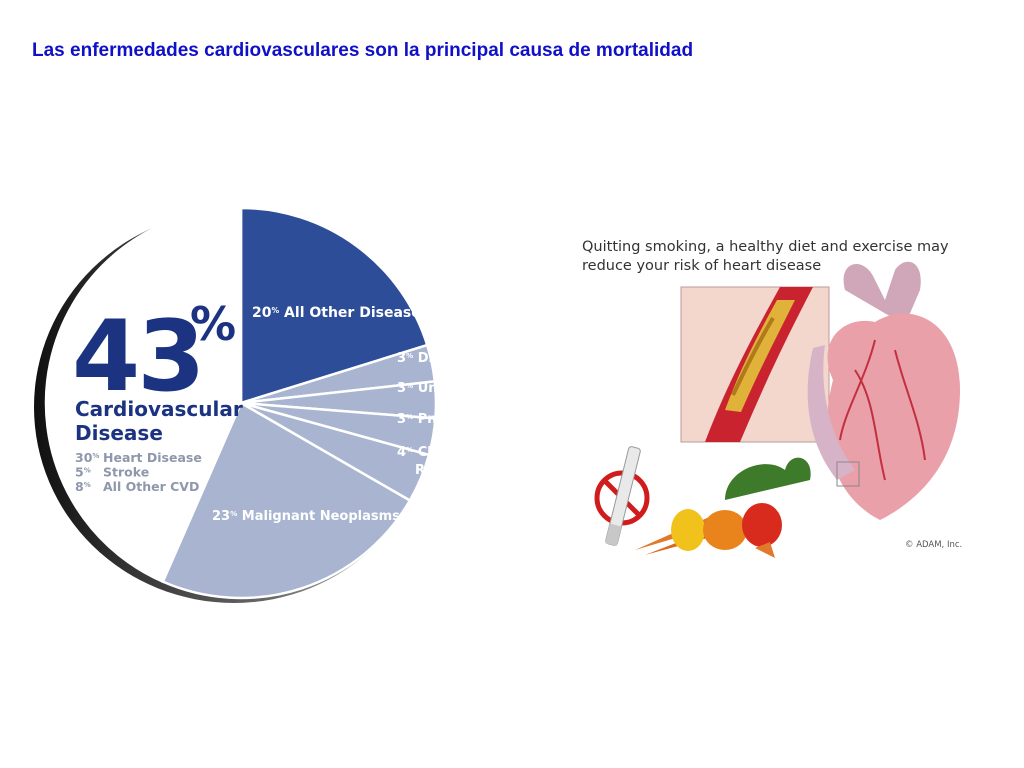 This screenshot has width=1024, height=768. I want to click on pie-label-diabetes: 3% Diabetes, so click(440, 358).